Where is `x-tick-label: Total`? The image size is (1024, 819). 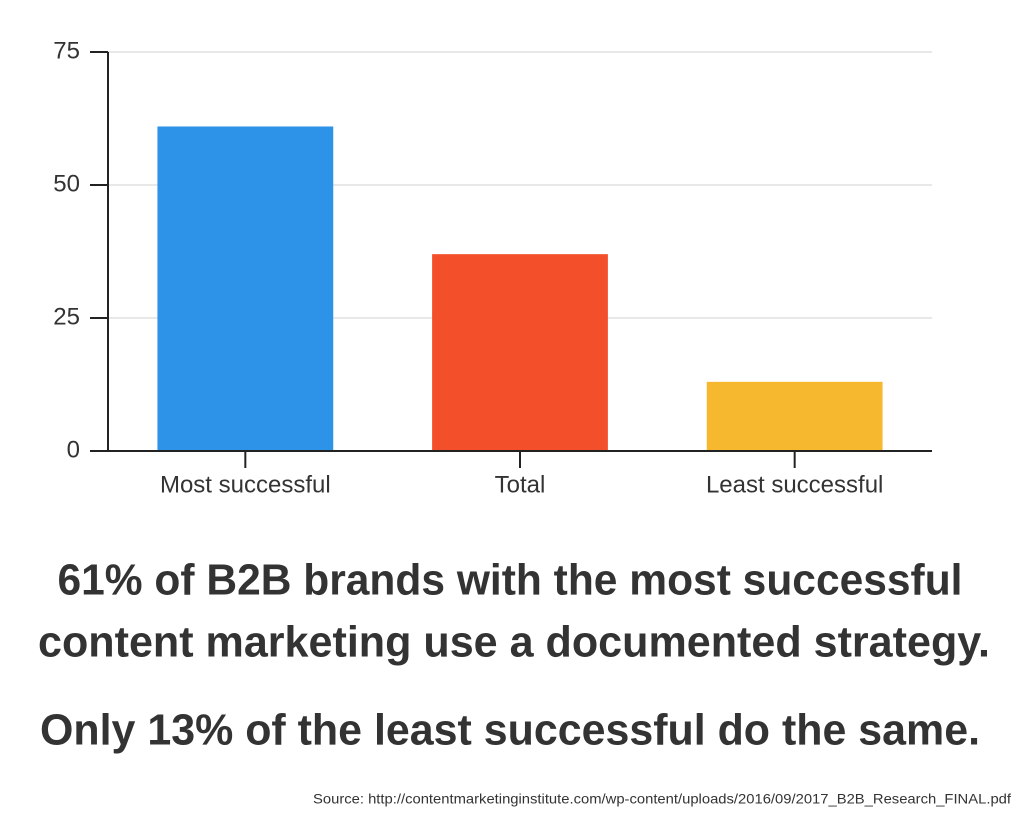 x-tick-label: Total is located at coordinates (520, 484).